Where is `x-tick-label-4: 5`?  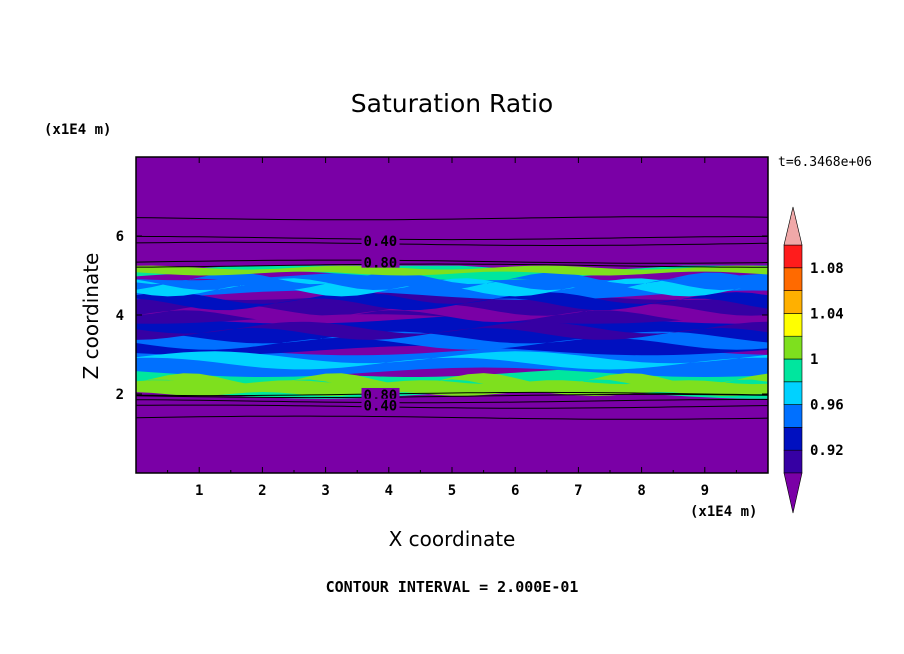 x-tick-label-4: 5 is located at coordinates (452, 491).